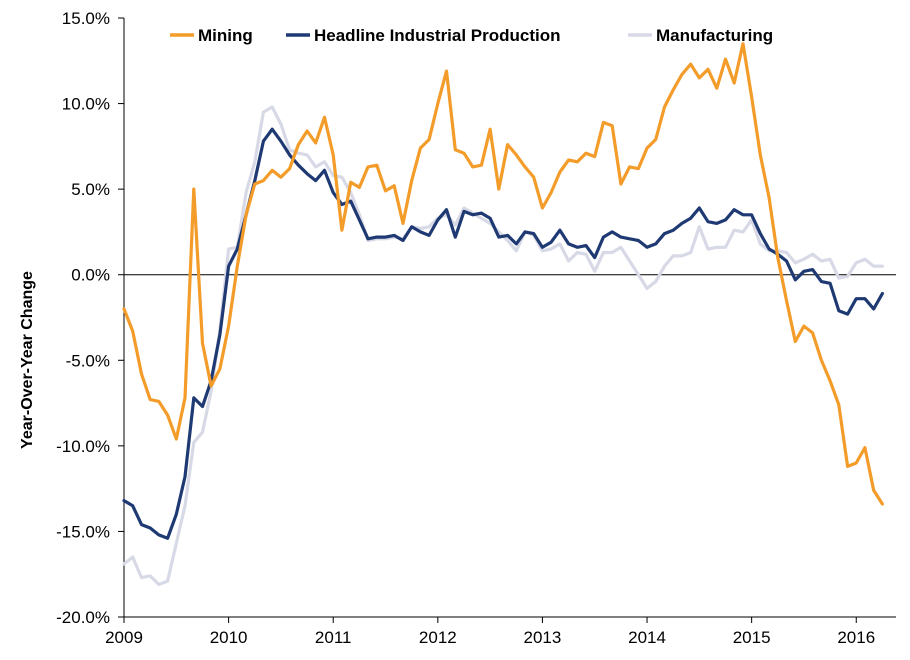 The height and width of the screenshot is (660, 910). Describe the element at coordinates (647, 637) in the screenshot. I see `x-tick-label: 2014` at that location.